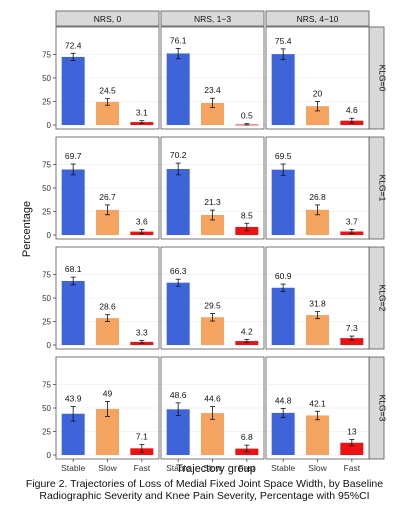 This screenshot has width=409, height=512. What do you see at coordinates (178, 395) in the screenshot?
I see `data-label: 48.6` at bounding box center [178, 395].